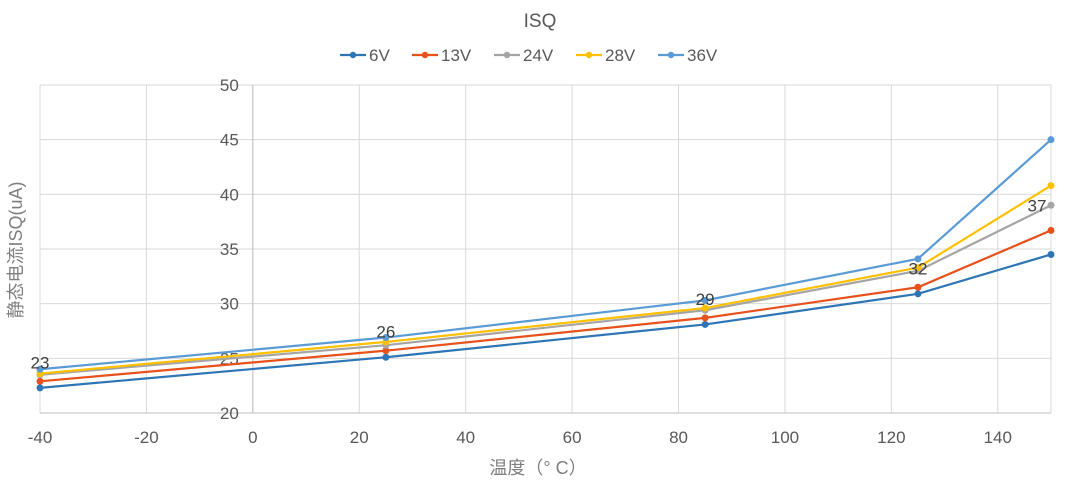 The height and width of the screenshot is (492, 1080). Describe the element at coordinates (146, 437) in the screenshot. I see `x-tick-label: -20` at that location.